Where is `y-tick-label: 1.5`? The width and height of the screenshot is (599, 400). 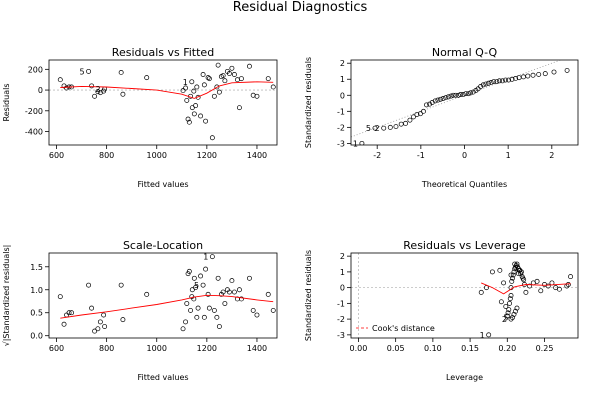
y-tick-label: 1.5 is located at coordinates (36, 267).